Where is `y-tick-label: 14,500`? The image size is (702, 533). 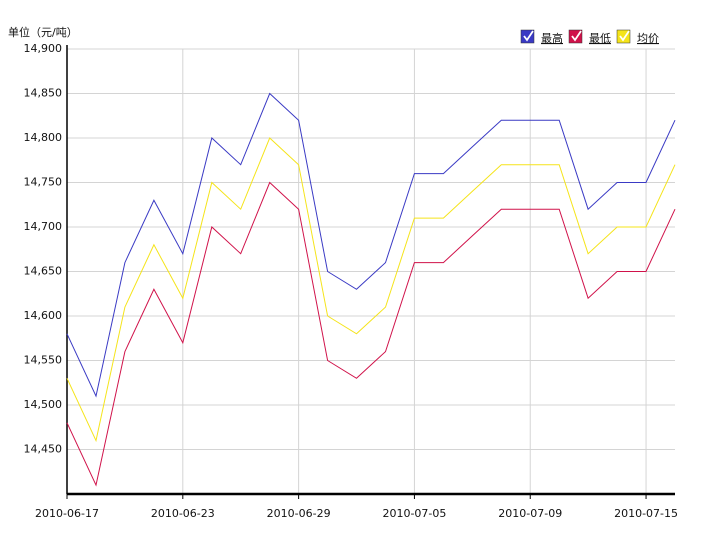 y-tick-label: 14,500 is located at coordinates (43, 404).